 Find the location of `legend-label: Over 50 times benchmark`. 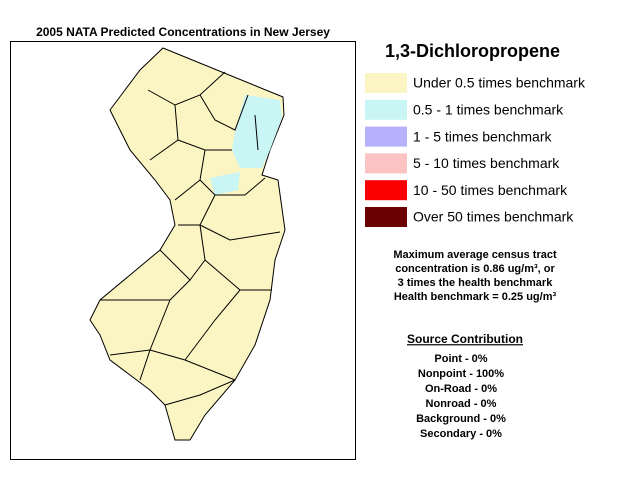

legend-label: Over 50 times benchmark is located at coordinates (493, 217).